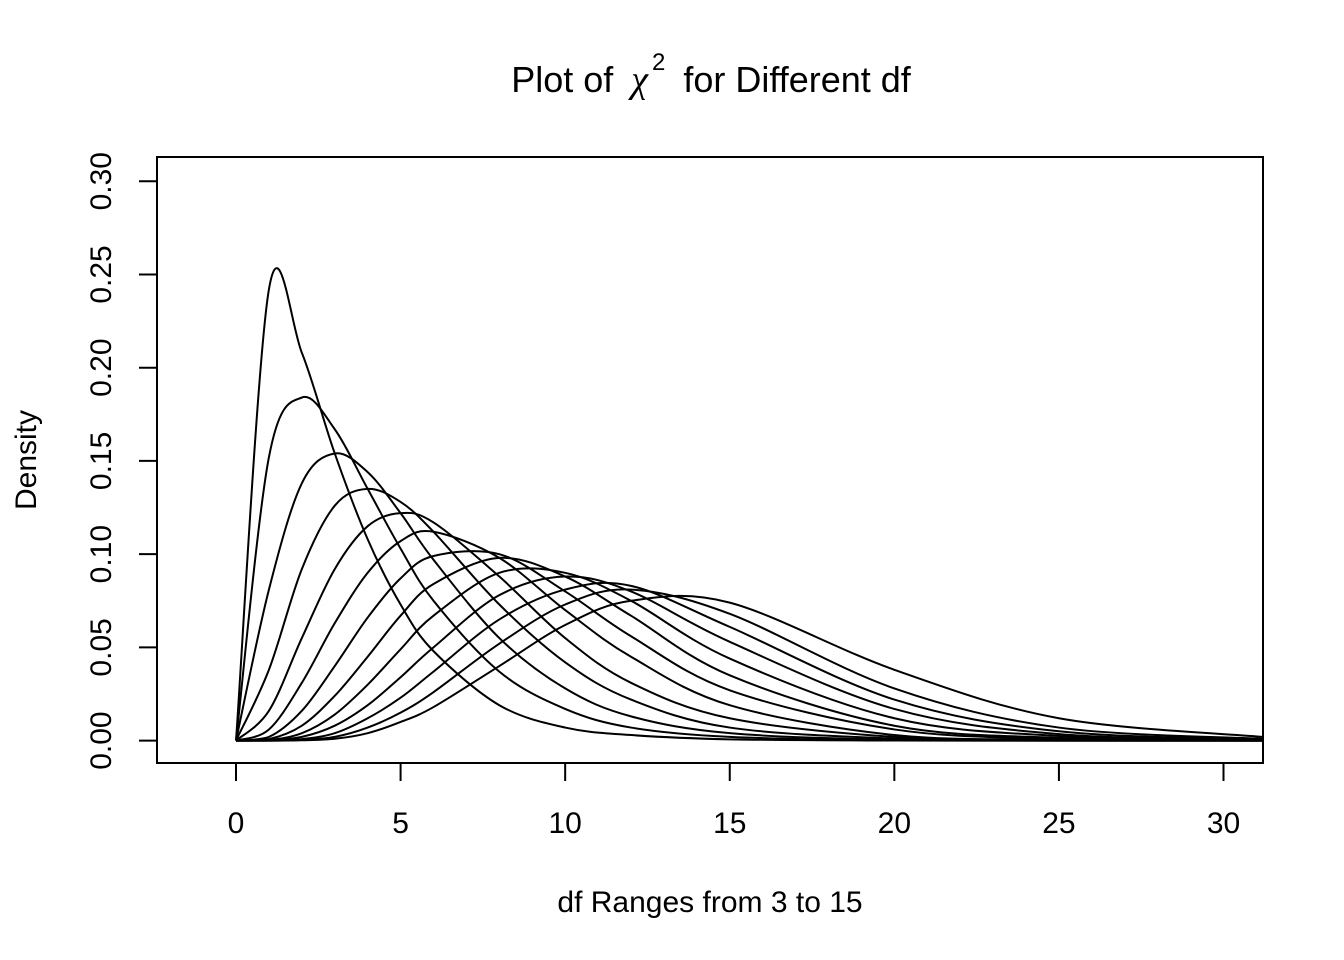  I want to click on title-prefix: Plot of, so click(562, 79).